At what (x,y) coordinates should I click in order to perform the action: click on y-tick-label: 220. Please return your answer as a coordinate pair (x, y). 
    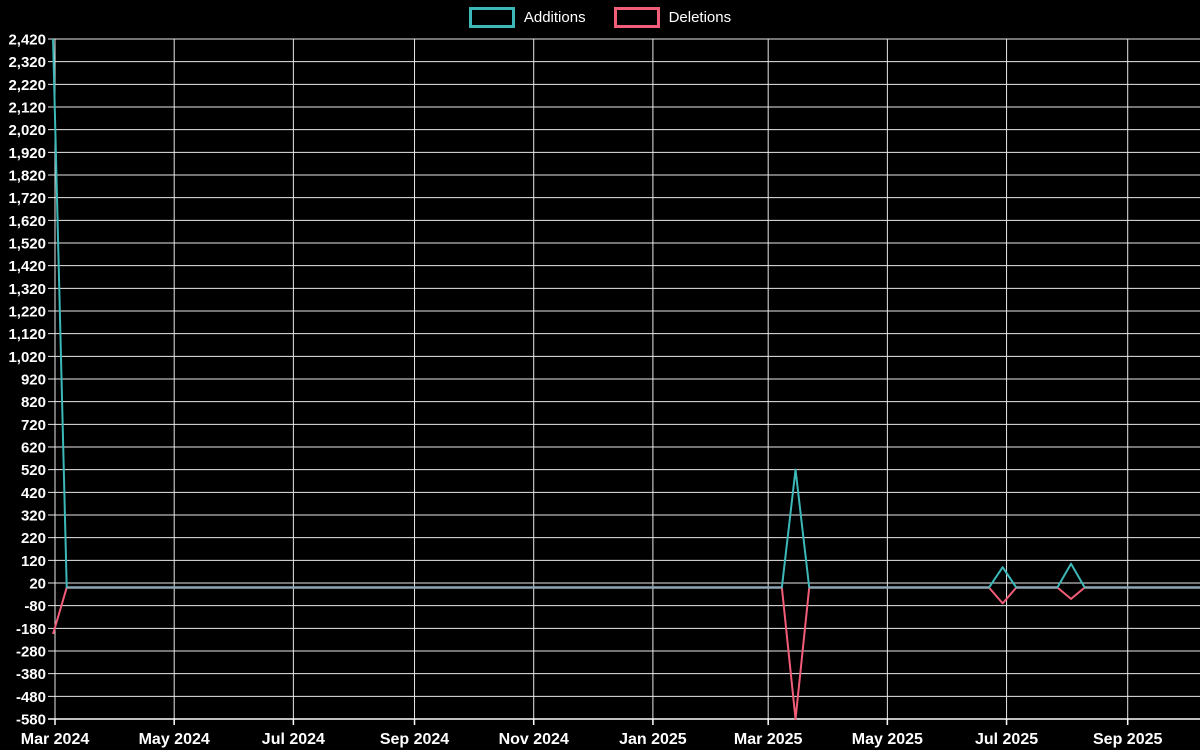
    Looking at the image, I should click on (33, 538).